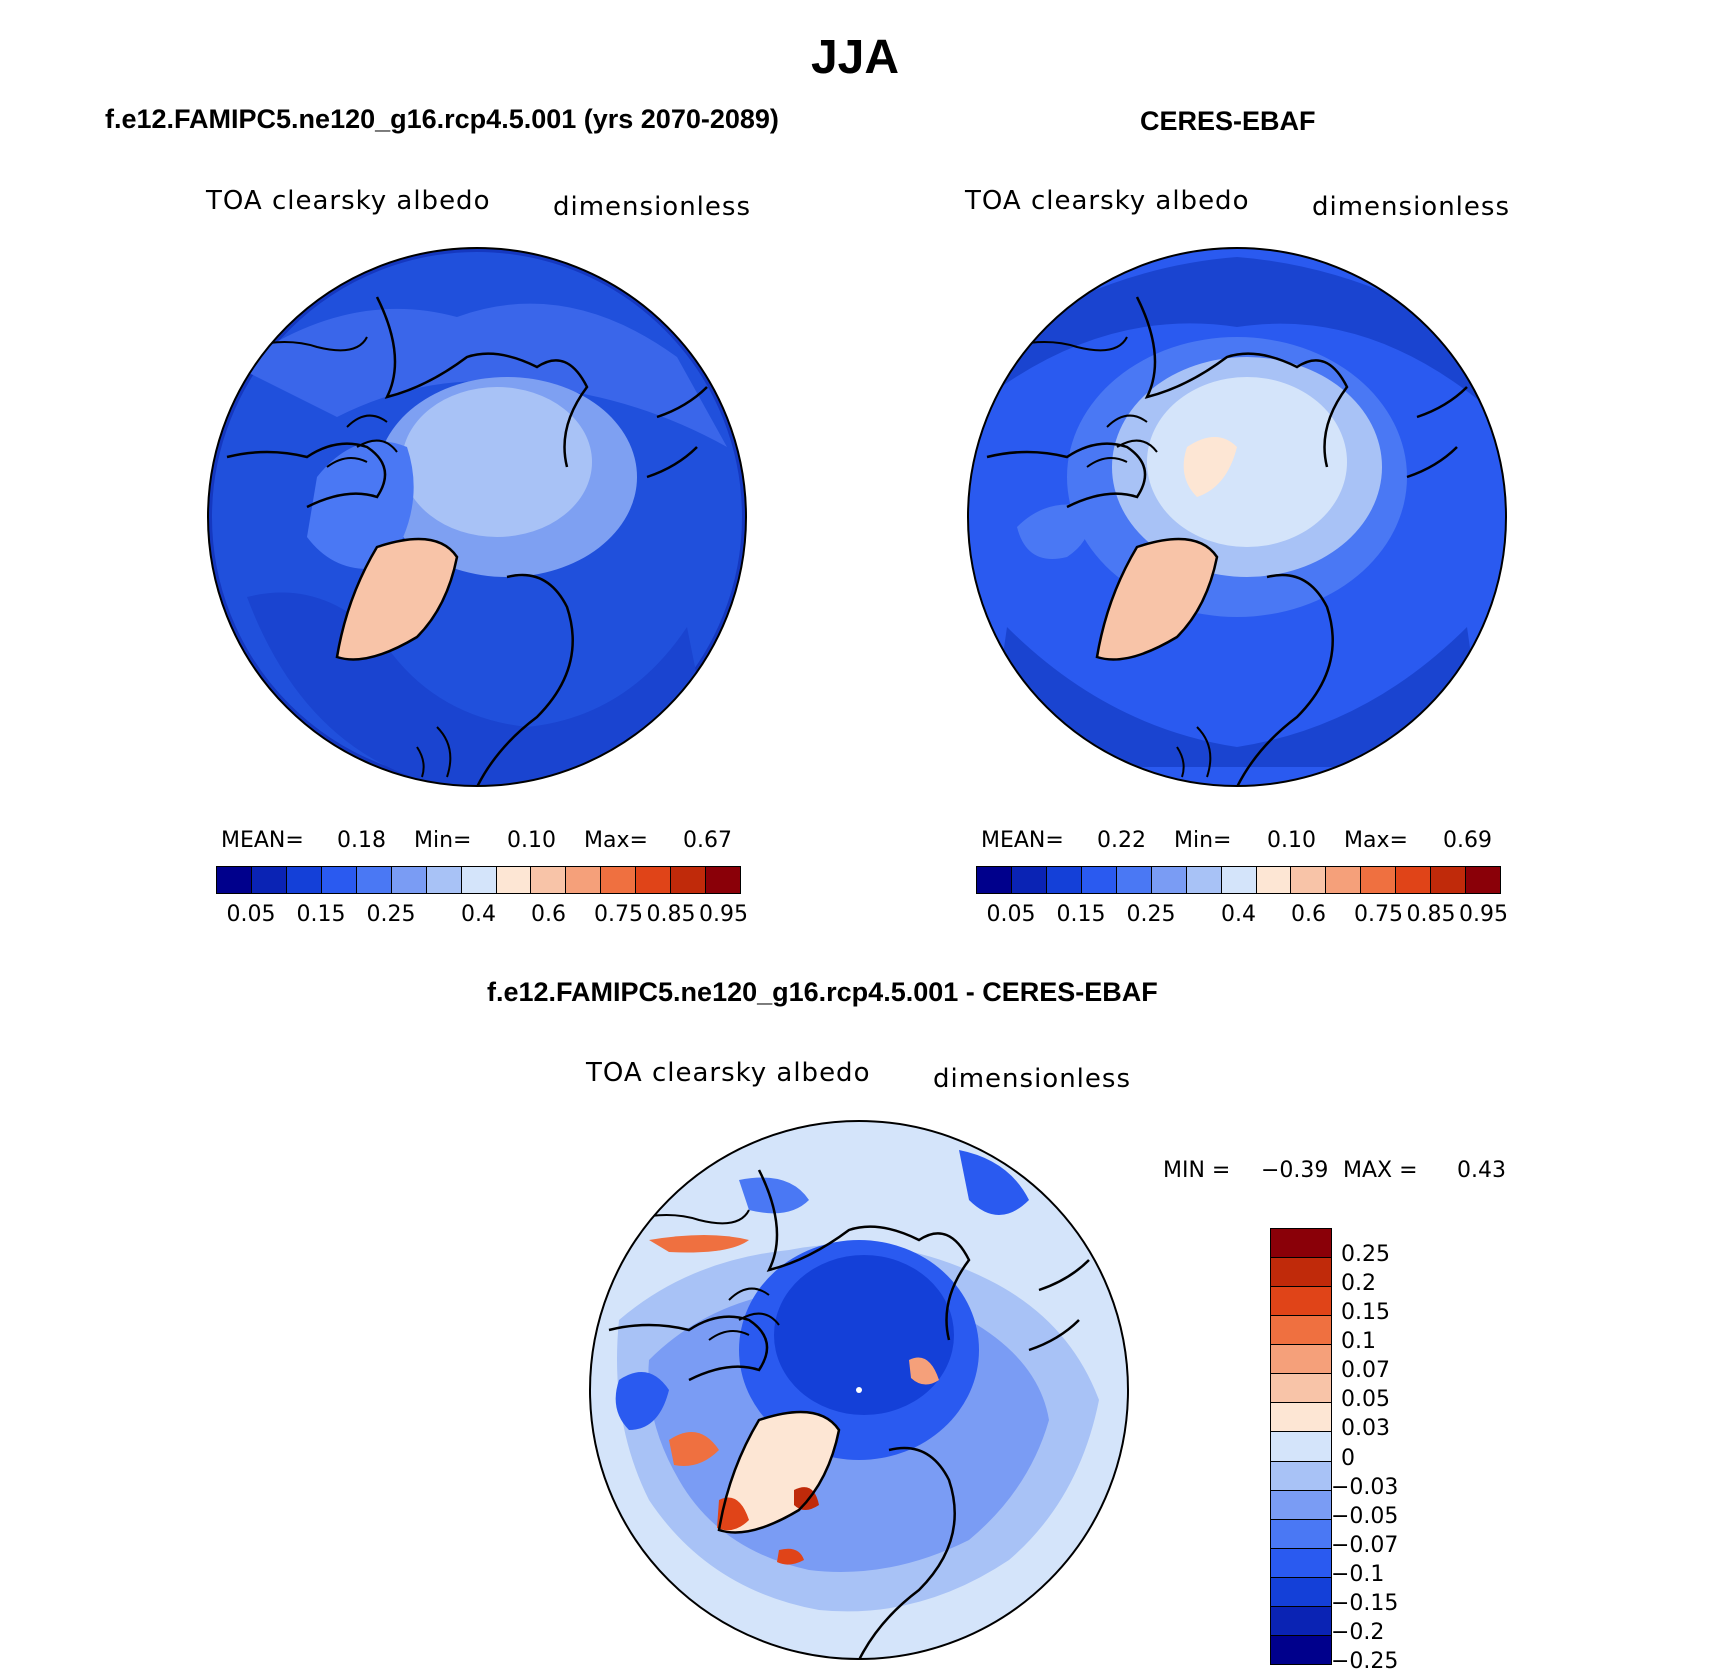 Image resolution: width=1710 pixels, height=1674 pixels. I want to click on model-mean-label: MEAN=, so click(262, 840).